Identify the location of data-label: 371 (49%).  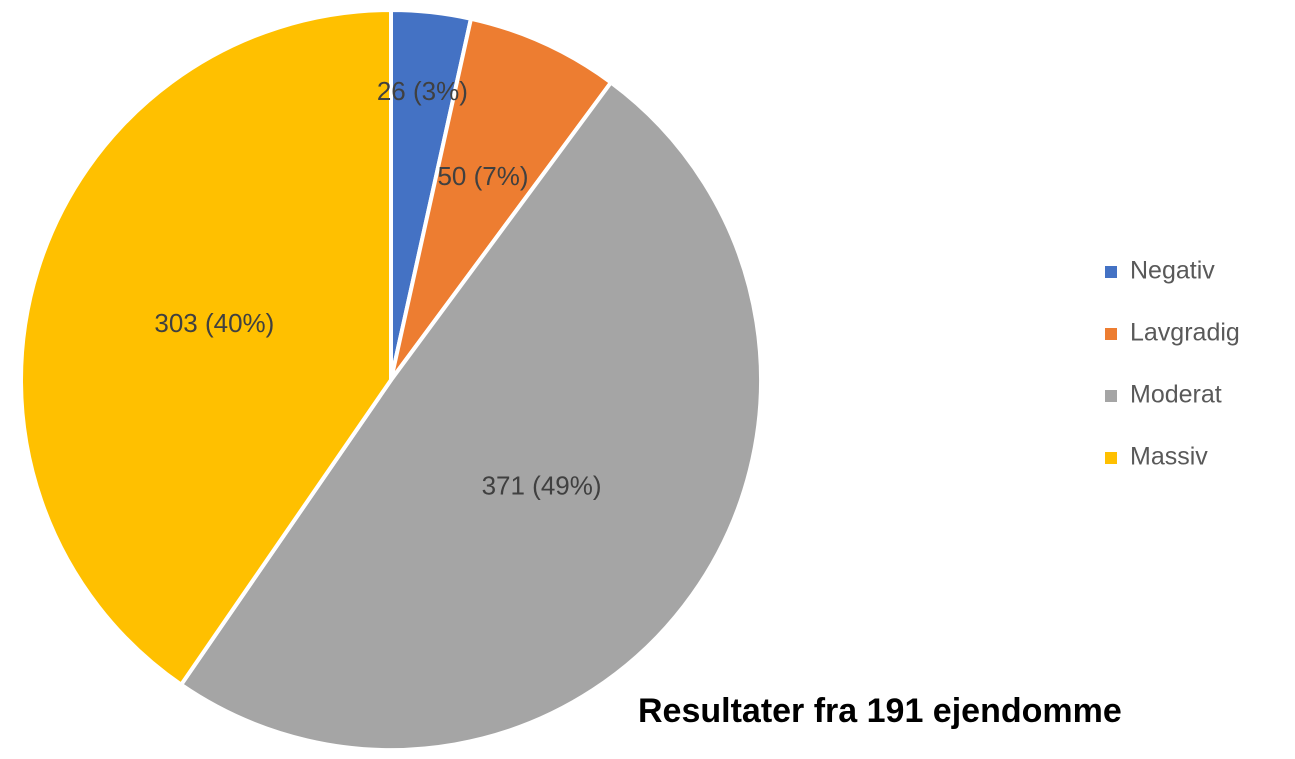
(542, 485).